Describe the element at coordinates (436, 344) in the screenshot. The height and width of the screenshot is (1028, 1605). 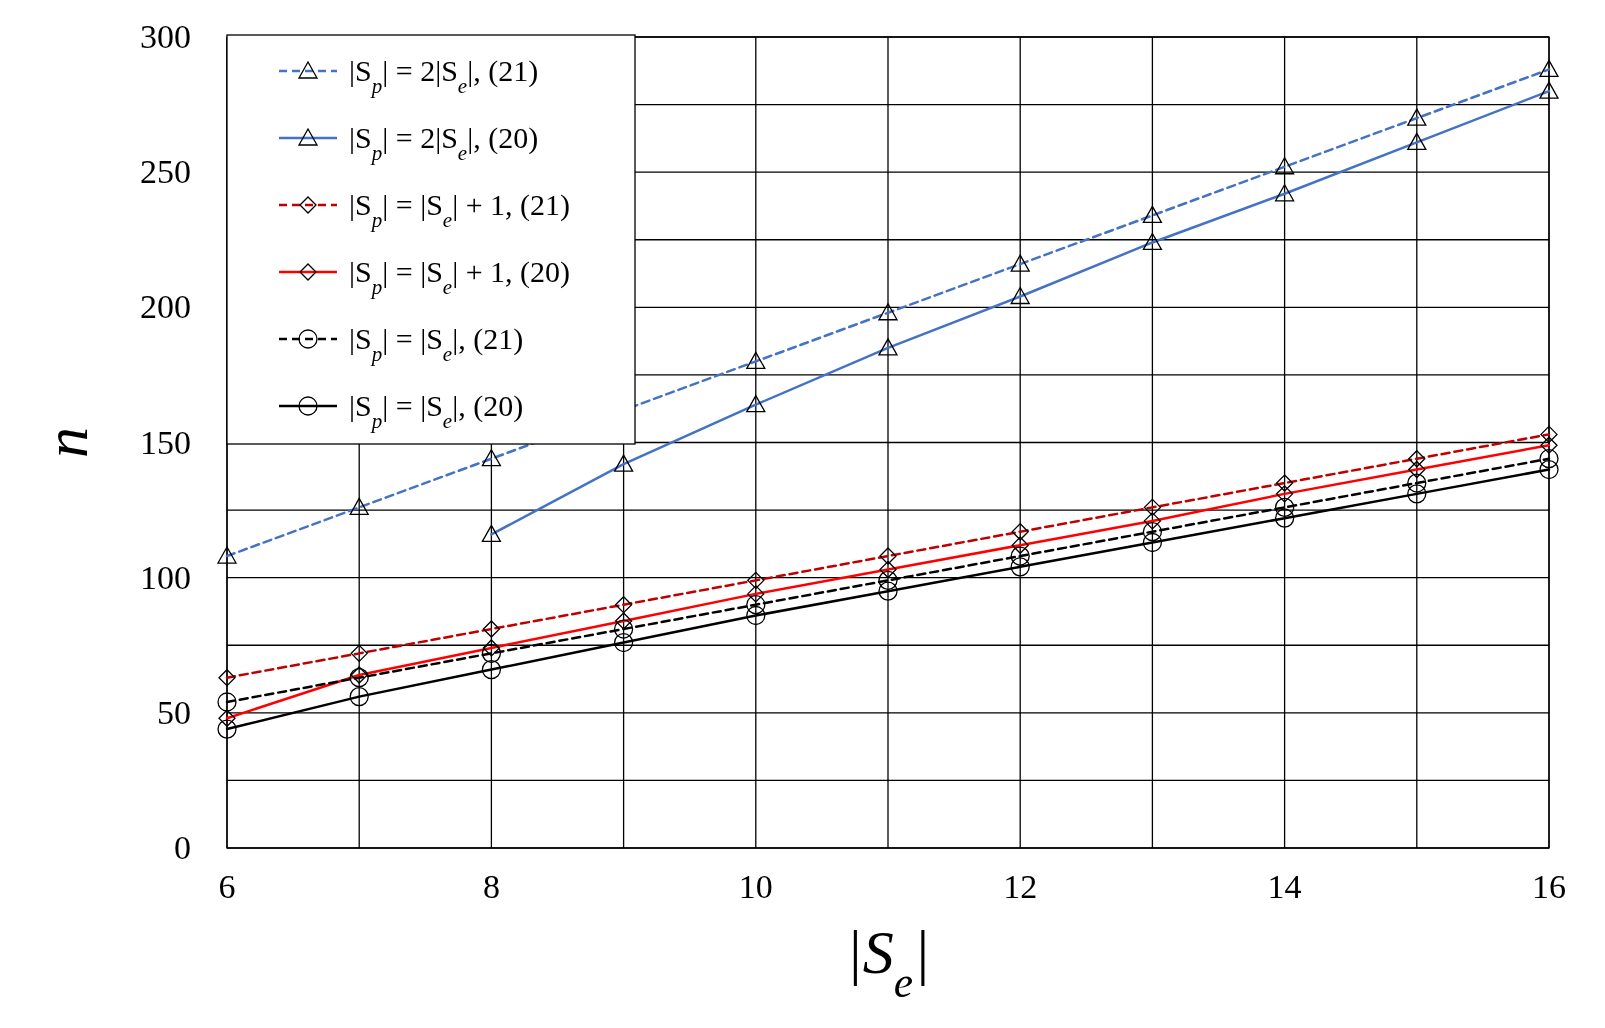
I see `legend-label: |S$_{p}$| = |S$_{e}$|, (21)` at that location.